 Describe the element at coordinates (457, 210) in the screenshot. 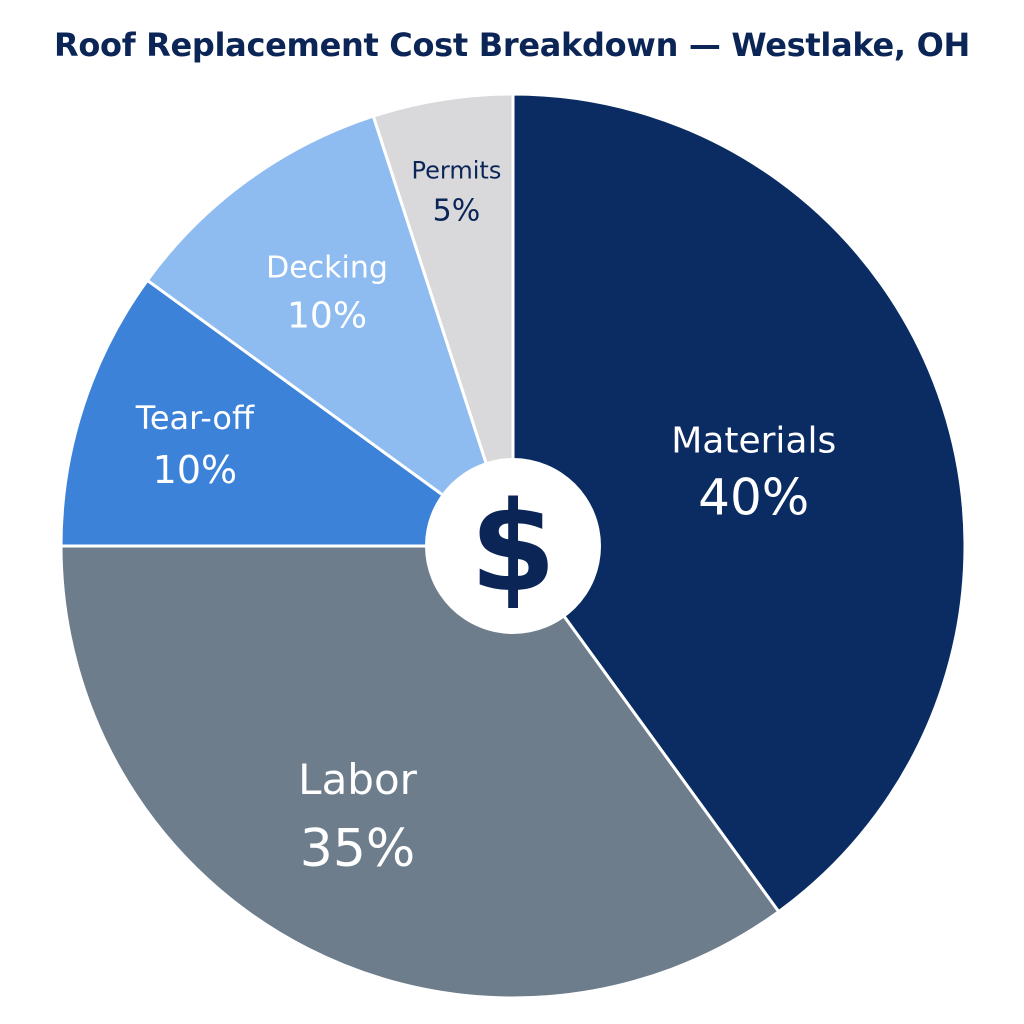

I see `slice-value-permits: 5%` at that location.